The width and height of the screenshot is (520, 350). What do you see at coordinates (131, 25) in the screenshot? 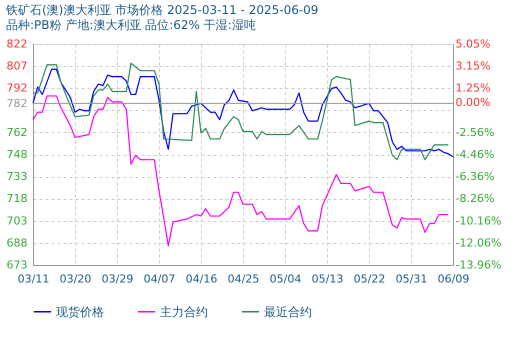
I see `chart-subtitle: 品种:PB粉 产地:澳大利亚 品位:62% 干湿:湿吨` at bounding box center [131, 25].